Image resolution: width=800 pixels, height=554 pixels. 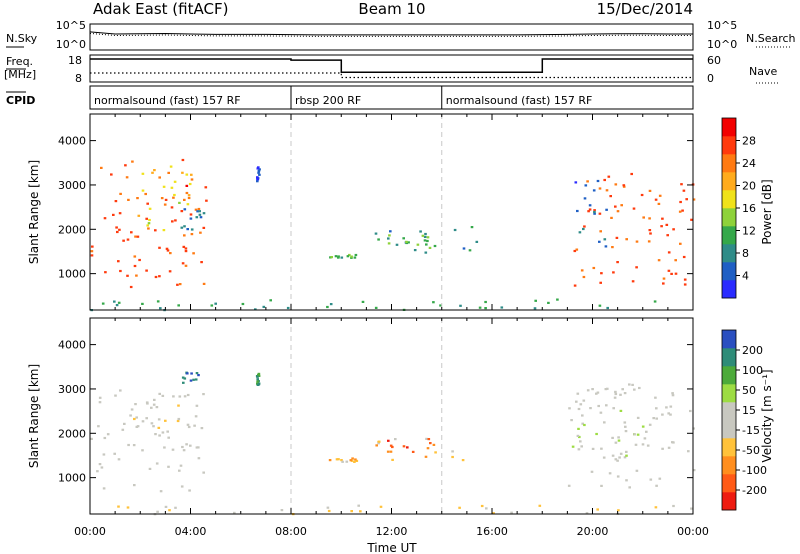 I want to click on frequency-panel: 18 8 60 0 Freq. [MHz] Nave, so click(x=391, y=69).